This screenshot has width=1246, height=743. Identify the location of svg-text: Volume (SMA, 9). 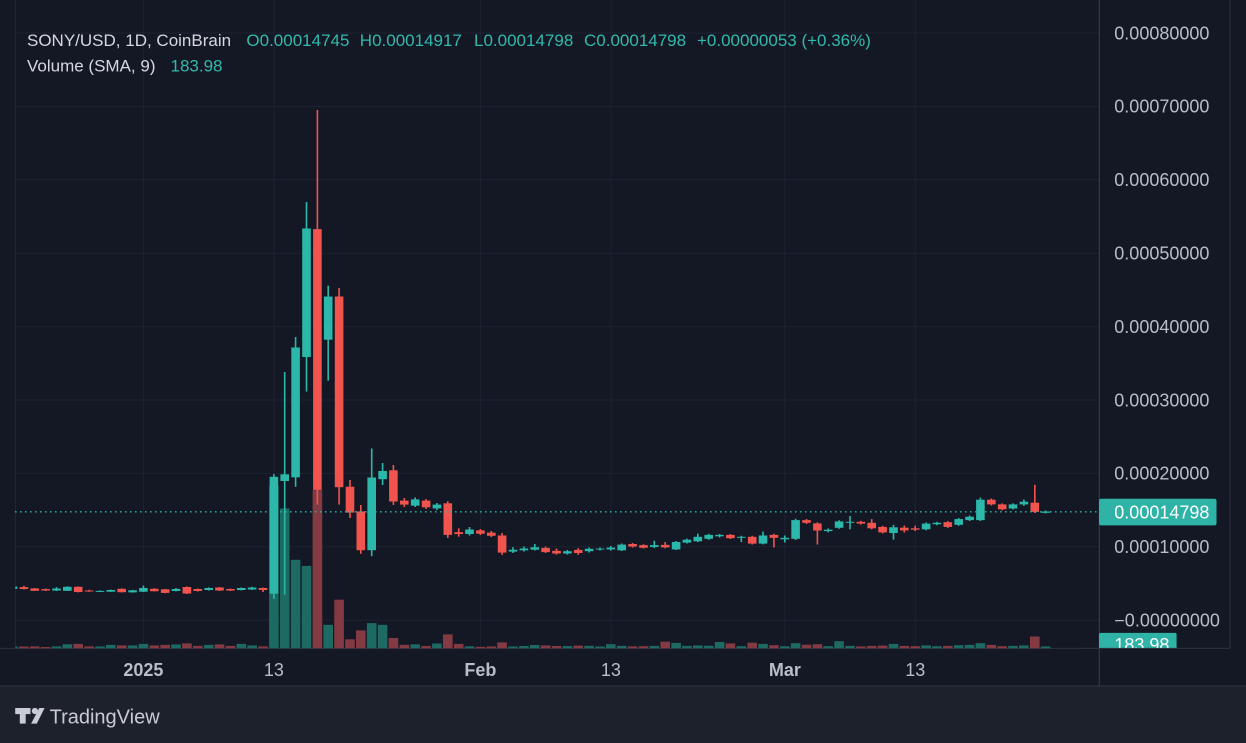
(91, 66).